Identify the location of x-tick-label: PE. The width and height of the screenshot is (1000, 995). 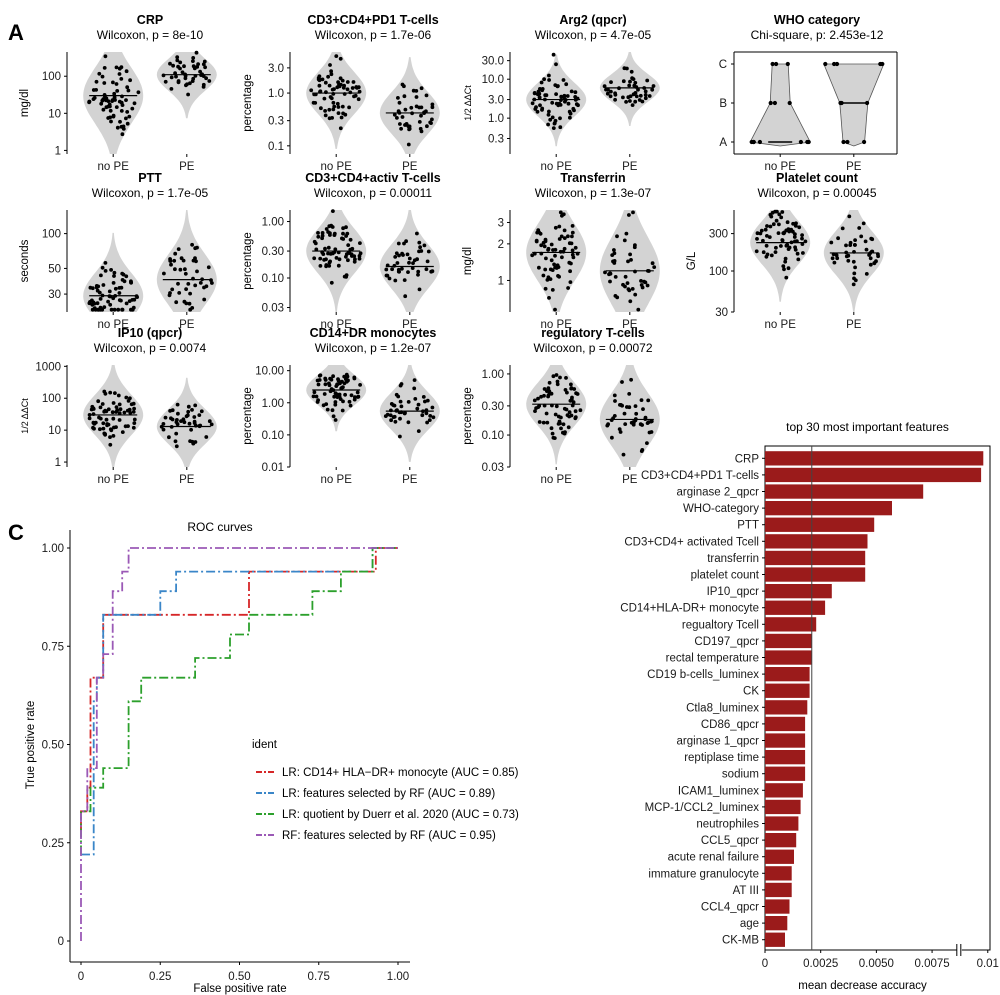
(854, 167).